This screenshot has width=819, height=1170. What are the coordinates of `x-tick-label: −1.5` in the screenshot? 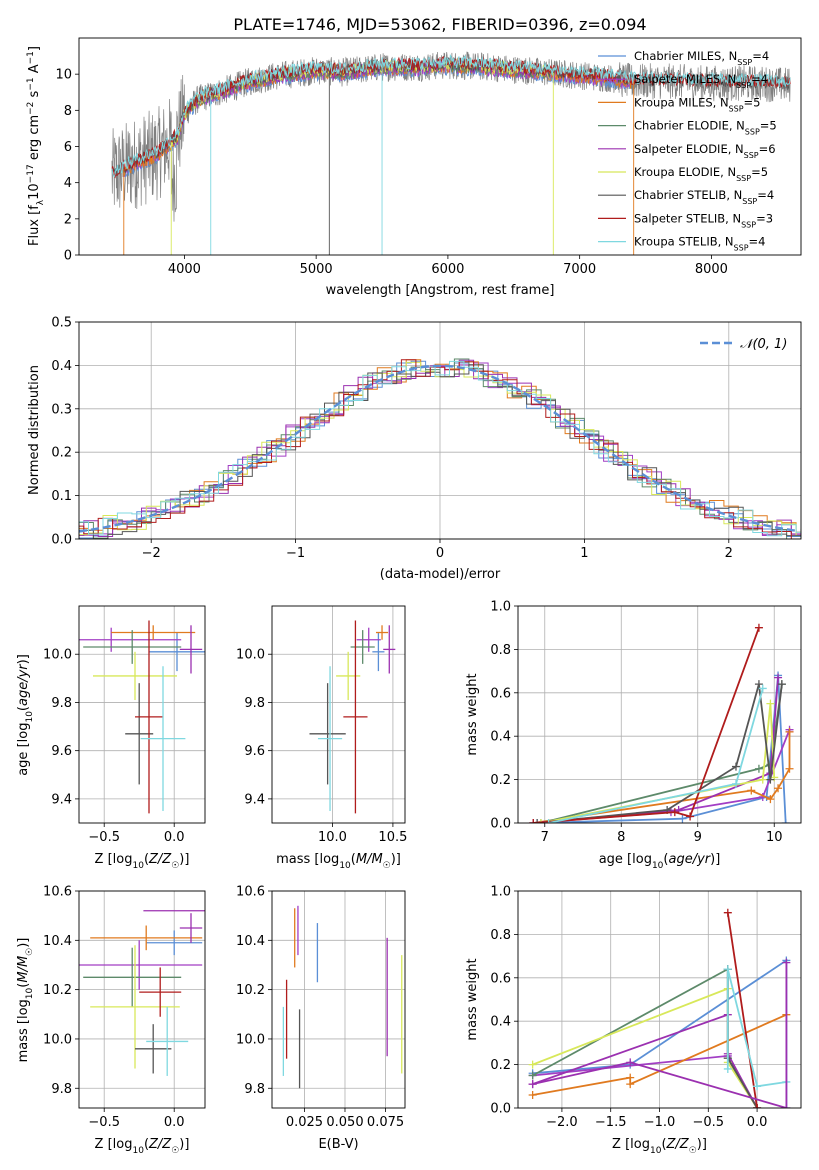 It's located at (611, 1122).